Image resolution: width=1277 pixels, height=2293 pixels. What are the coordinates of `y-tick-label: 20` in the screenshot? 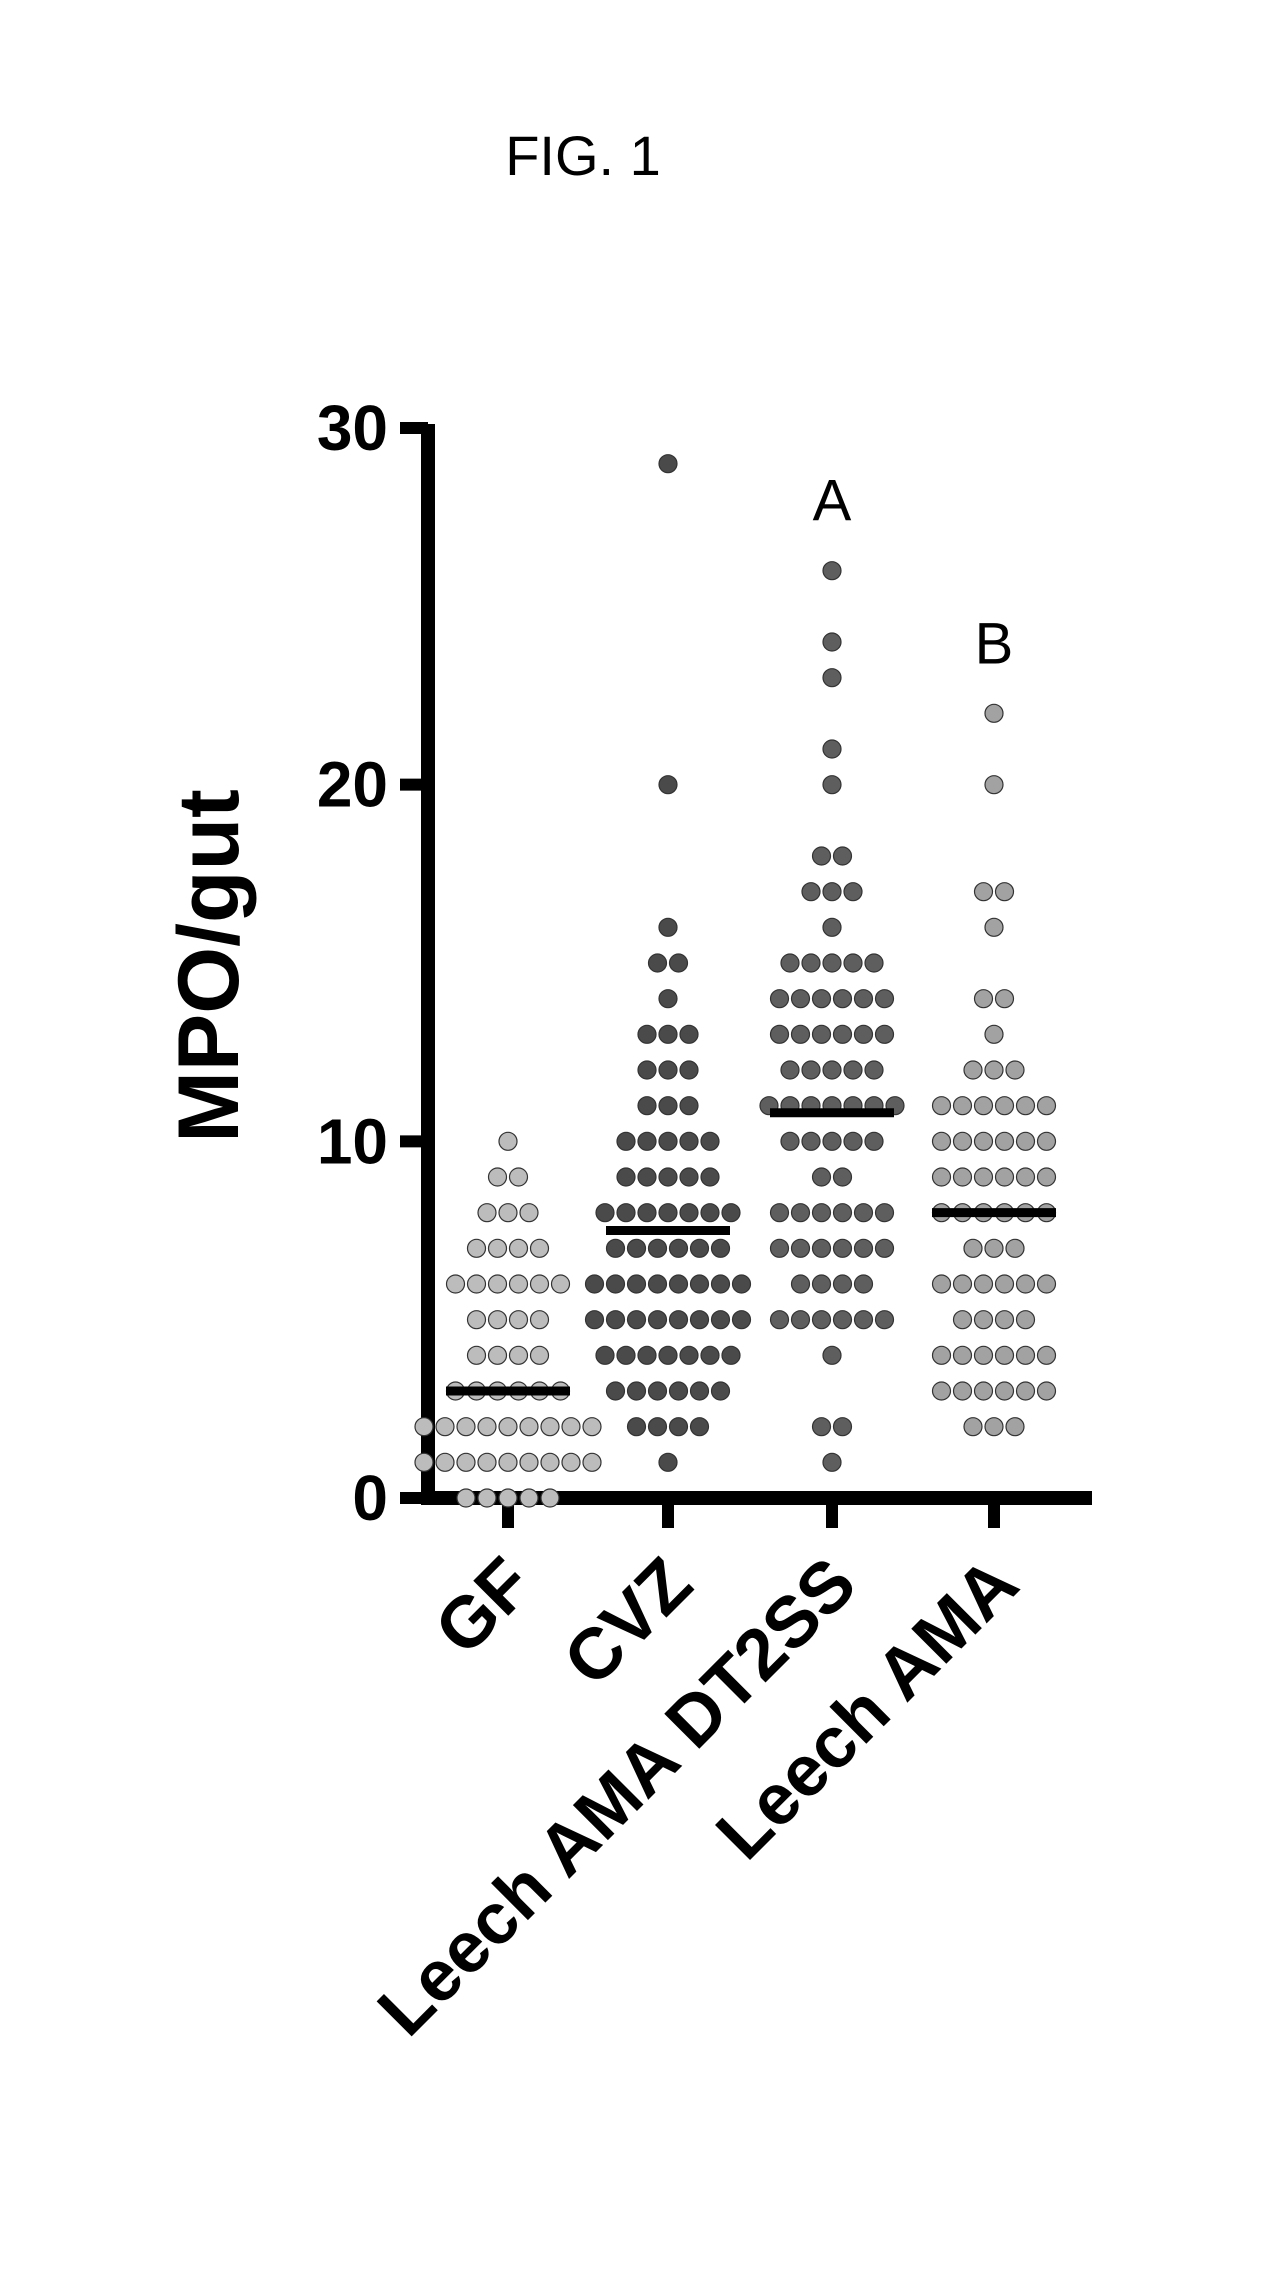 It's located at (352, 785).